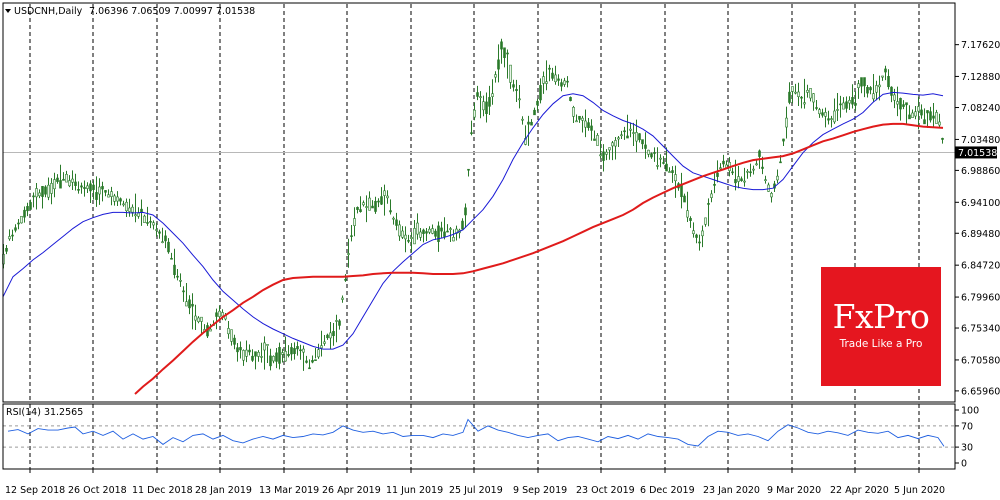 The height and width of the screenshot is (500, 1000). I want to click on rsi-line, so click(476, 432).